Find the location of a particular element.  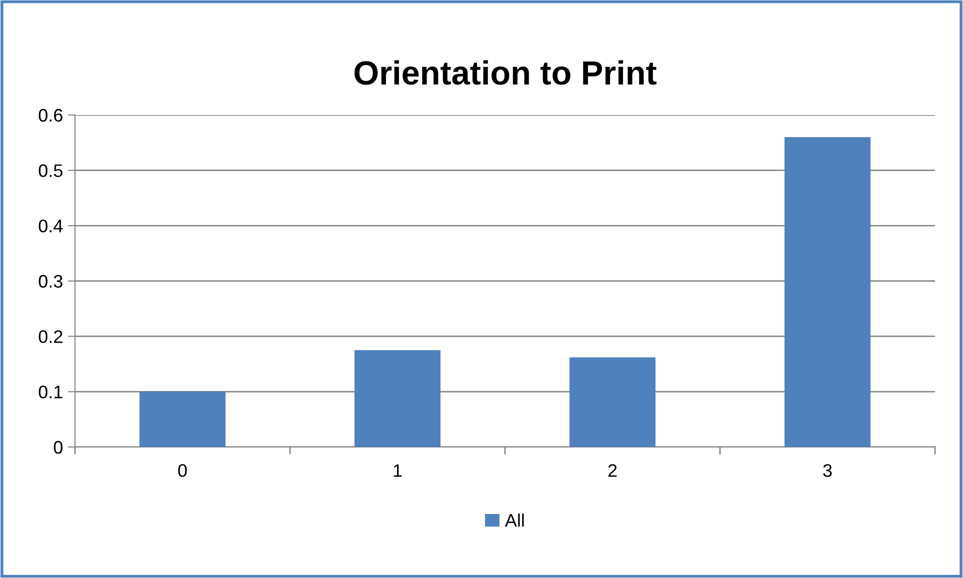

chart-title: Orientation to Print is located at coordinates (505, 72).